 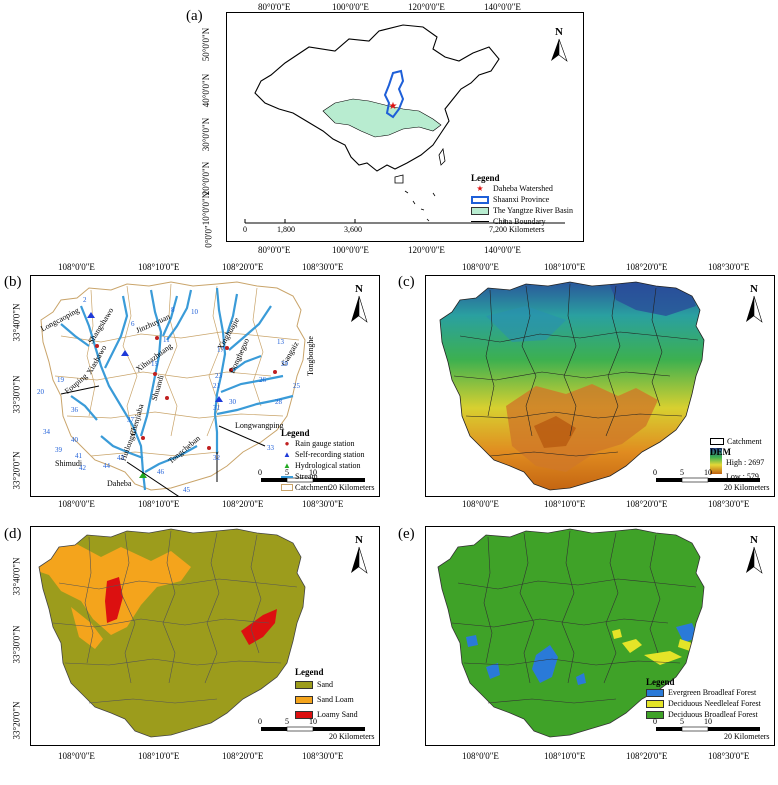 I want to click on sand-loam-zone, so click(x=87, y=628).